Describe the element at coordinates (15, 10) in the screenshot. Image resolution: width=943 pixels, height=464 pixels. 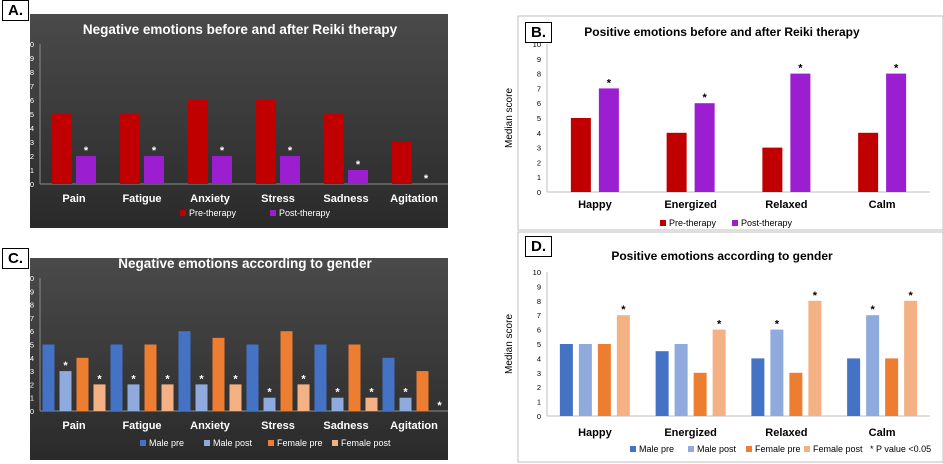
I see `panel-label: A.` at that location.